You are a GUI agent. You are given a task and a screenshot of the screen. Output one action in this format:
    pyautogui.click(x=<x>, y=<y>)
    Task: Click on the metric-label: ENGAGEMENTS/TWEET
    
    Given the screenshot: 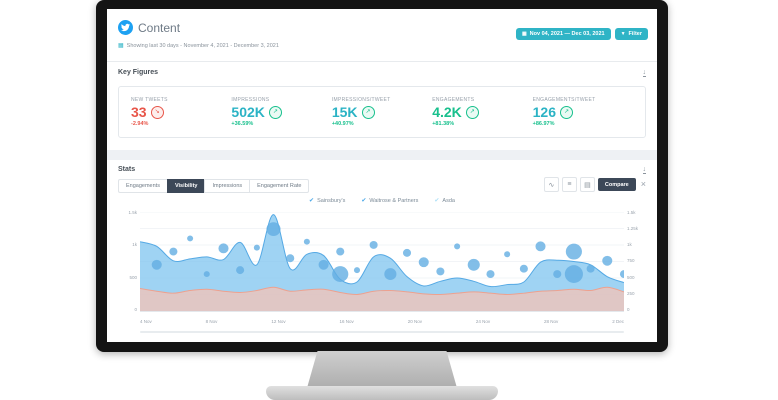 What is the action you would take?
    pyautogui.click(x=564, y=100)
    